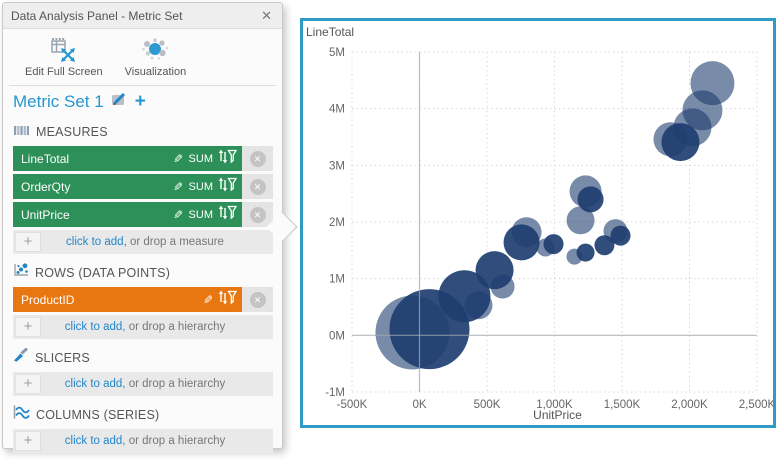 This screenshot has width=776, height=461. I want to click on edit-full-screen-button: Edit Full Screen, so click(64, 57).